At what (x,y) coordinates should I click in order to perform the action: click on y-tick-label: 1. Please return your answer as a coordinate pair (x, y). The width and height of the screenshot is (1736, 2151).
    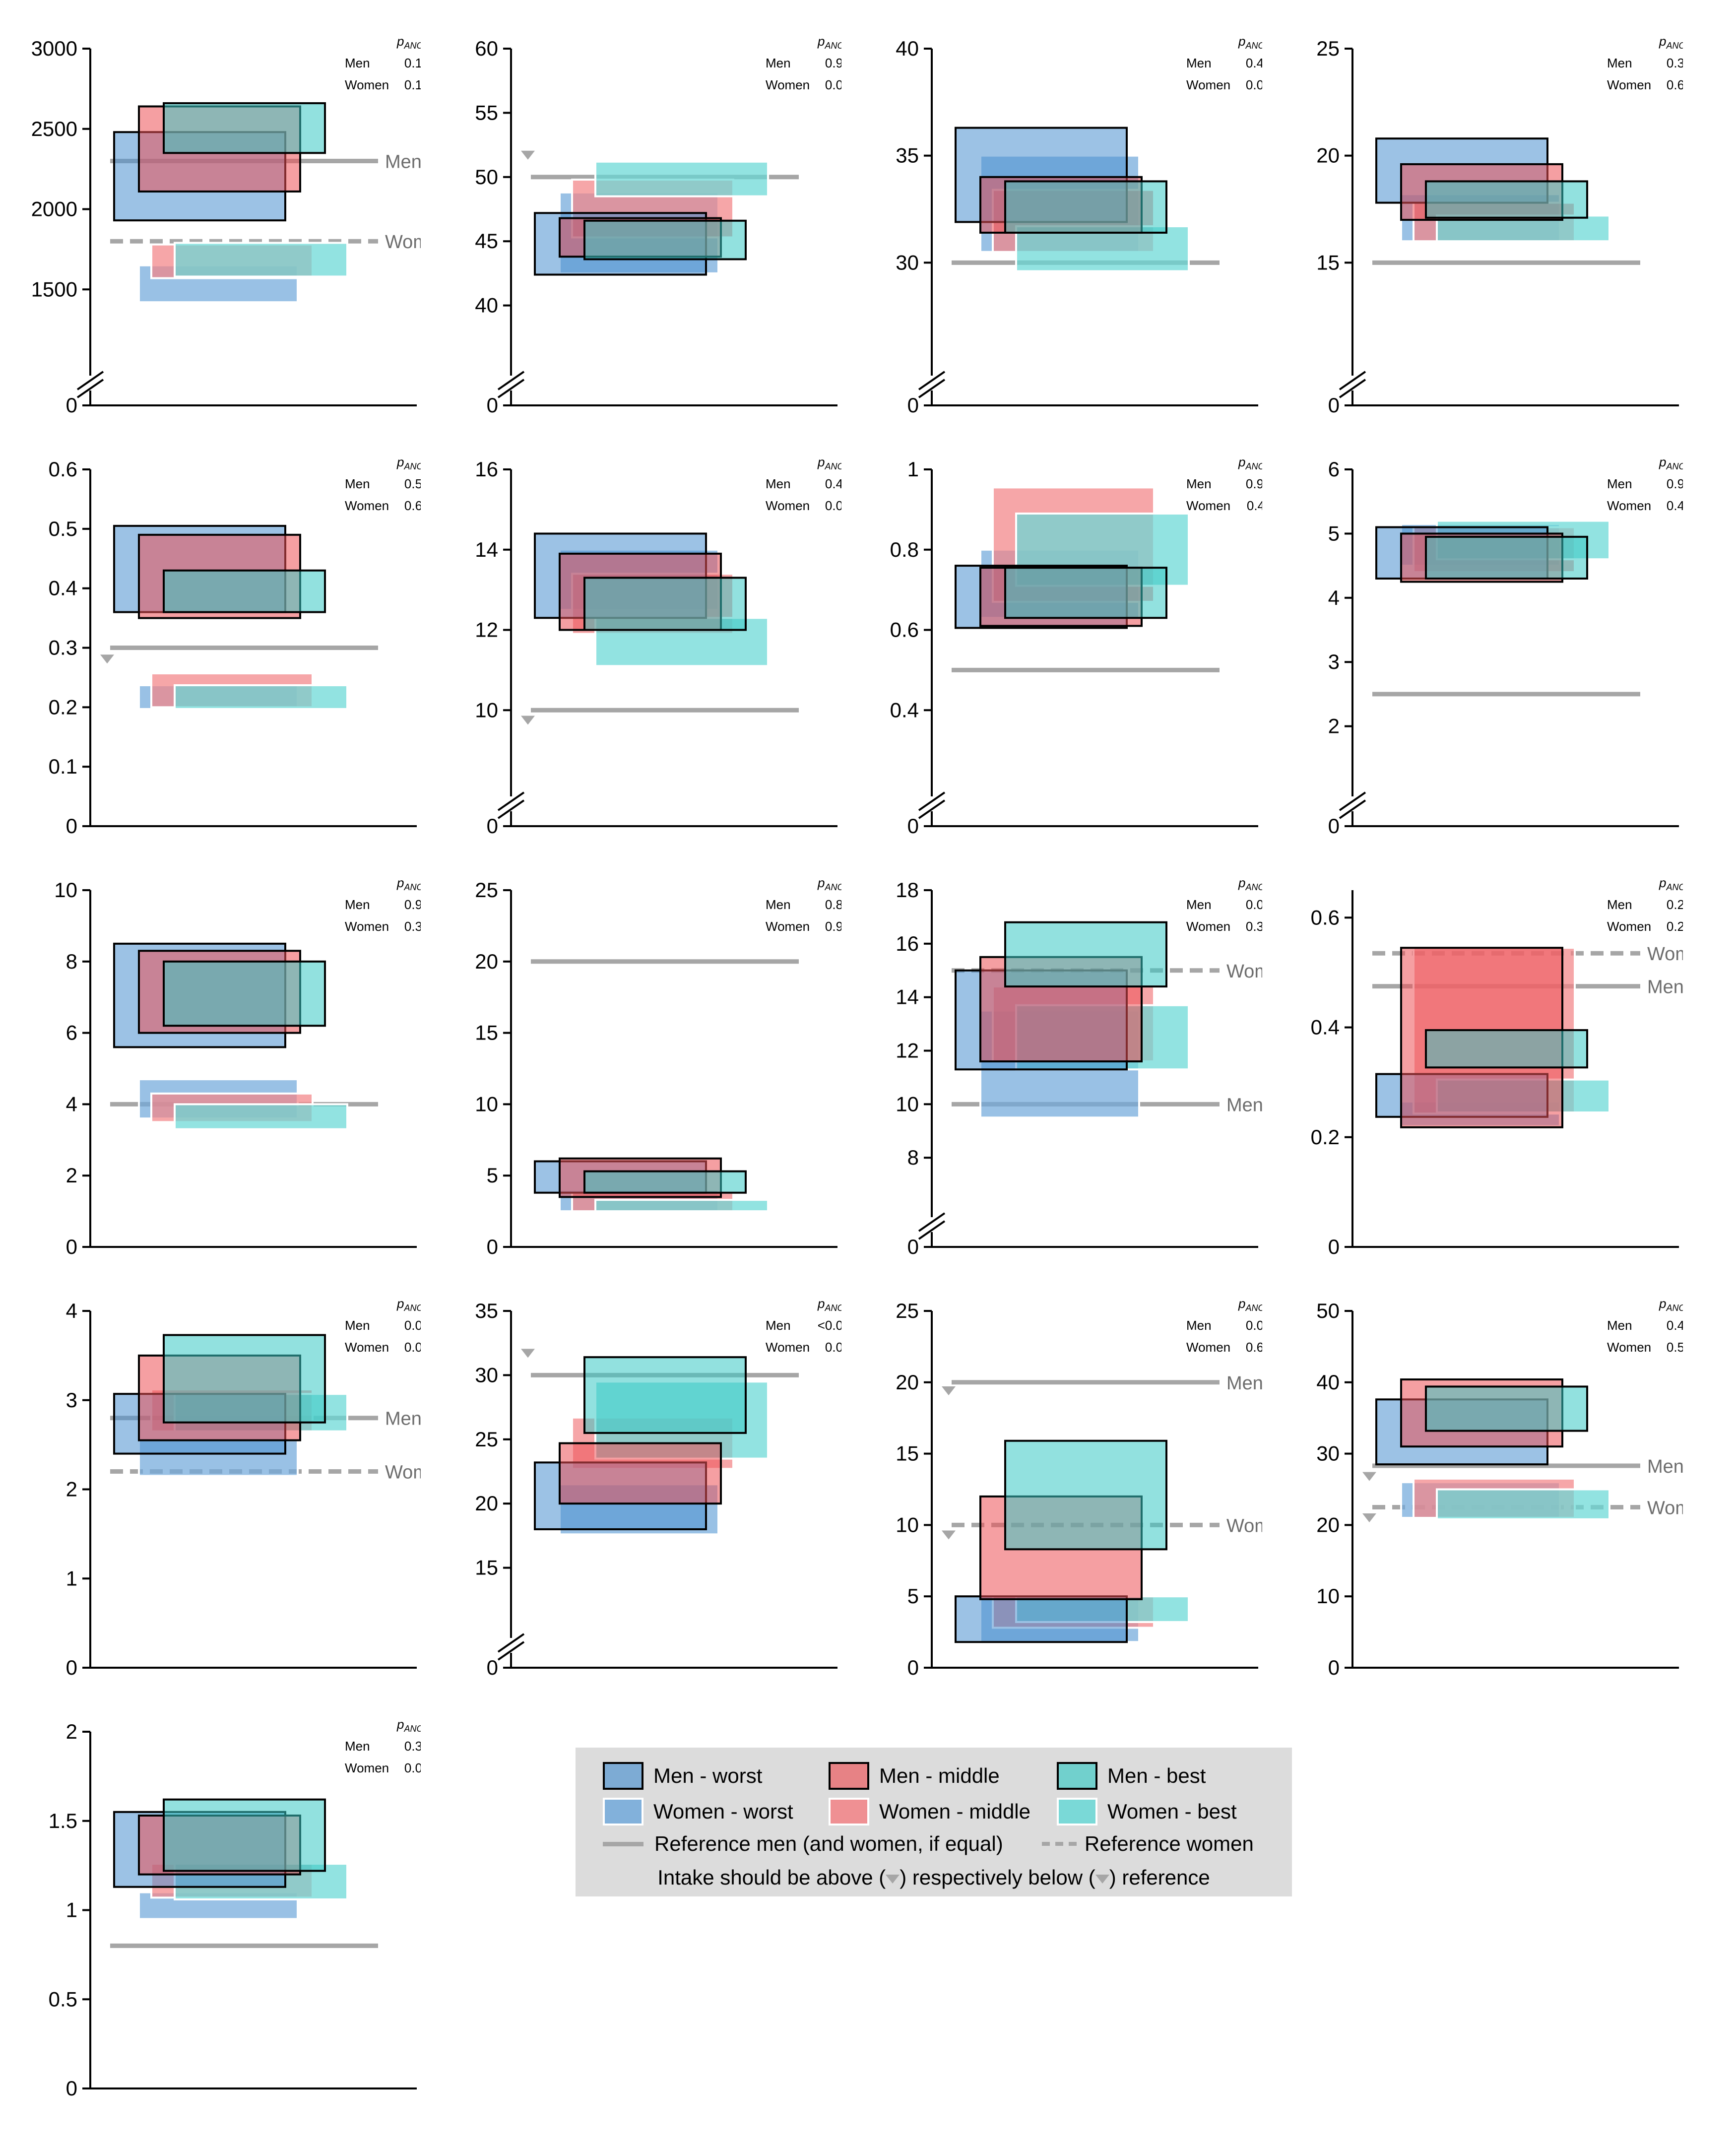
    Looking at the image, I should click on (71, 1910).